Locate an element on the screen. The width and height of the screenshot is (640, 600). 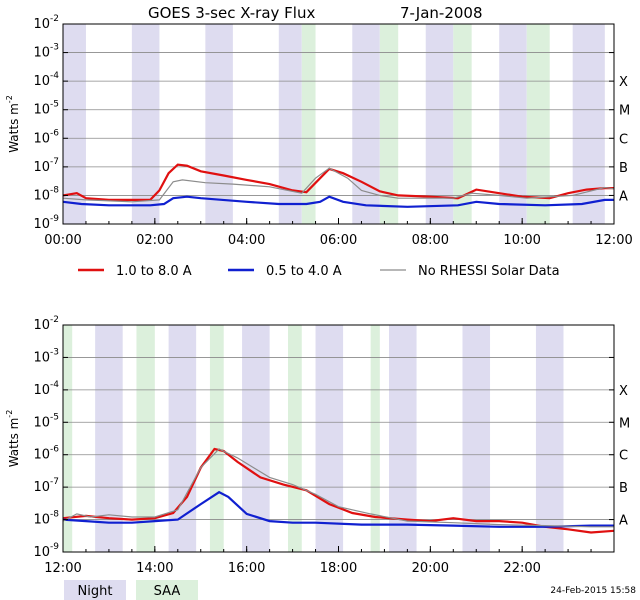
x-tick-label: 10:00 is located at coordinates (521, 240).